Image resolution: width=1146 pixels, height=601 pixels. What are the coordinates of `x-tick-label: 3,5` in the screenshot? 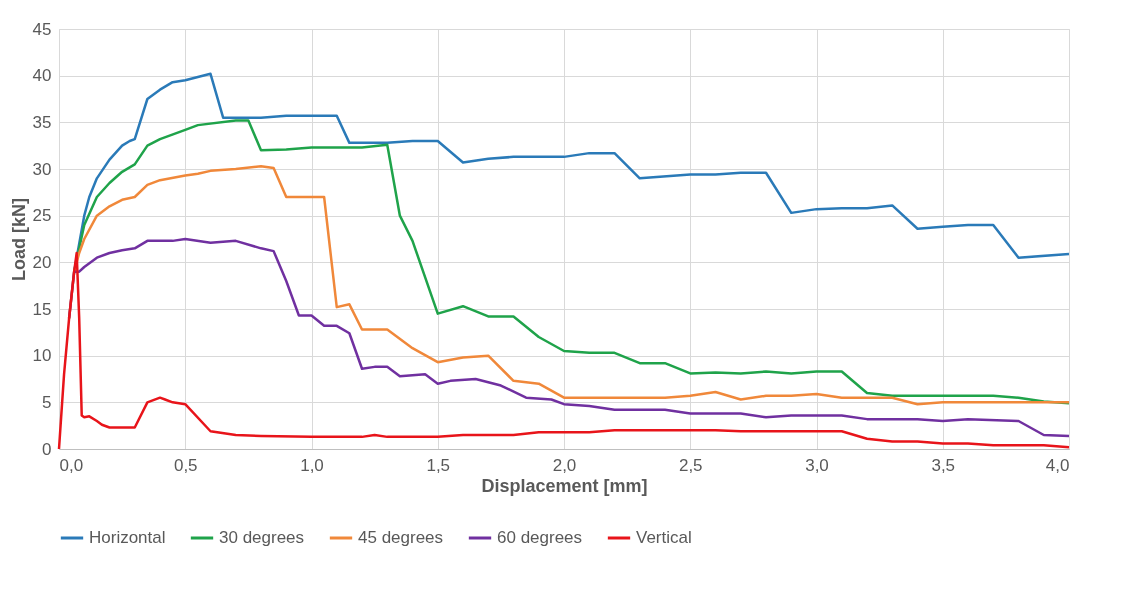 It's located at (943, 465).